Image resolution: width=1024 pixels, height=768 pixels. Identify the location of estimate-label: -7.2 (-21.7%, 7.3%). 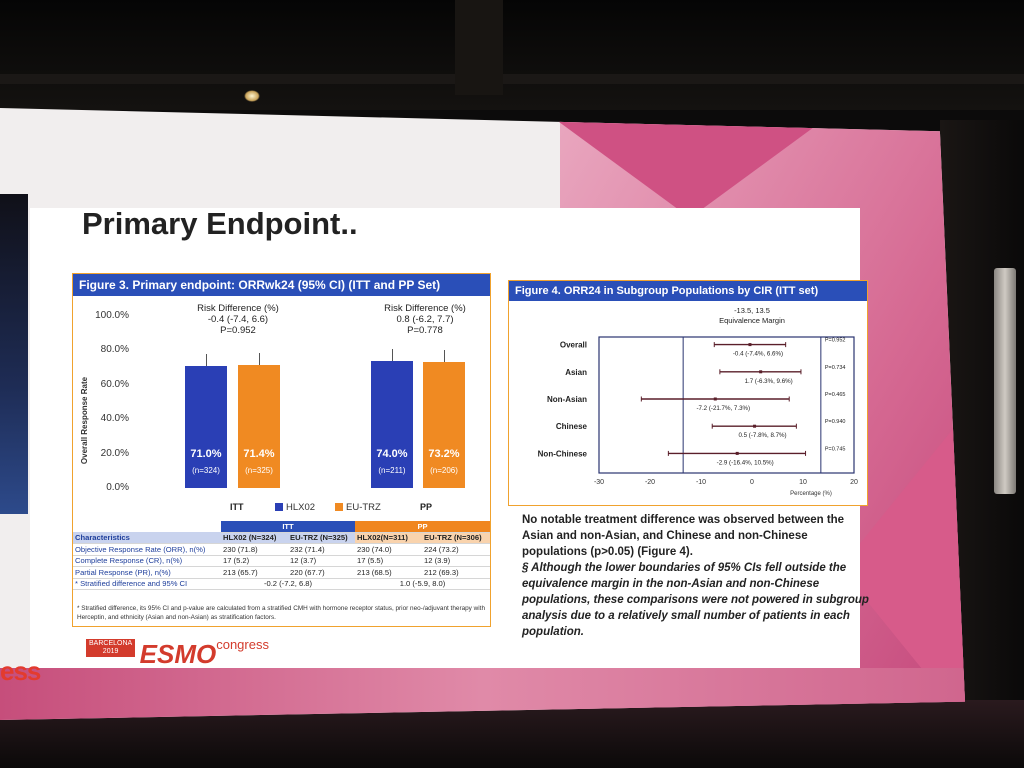
(723, 408).